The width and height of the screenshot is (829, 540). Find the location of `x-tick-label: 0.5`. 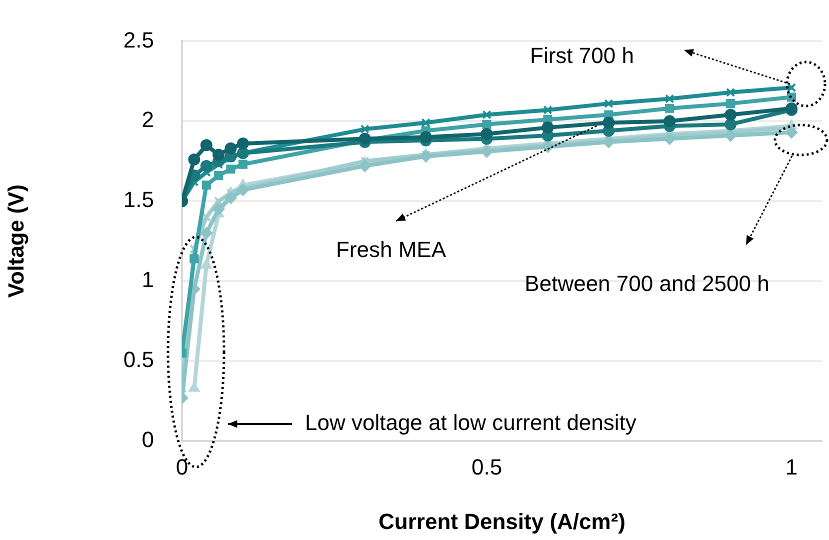

x-tick-label: 0.5 is located at coordinates (486, 467).